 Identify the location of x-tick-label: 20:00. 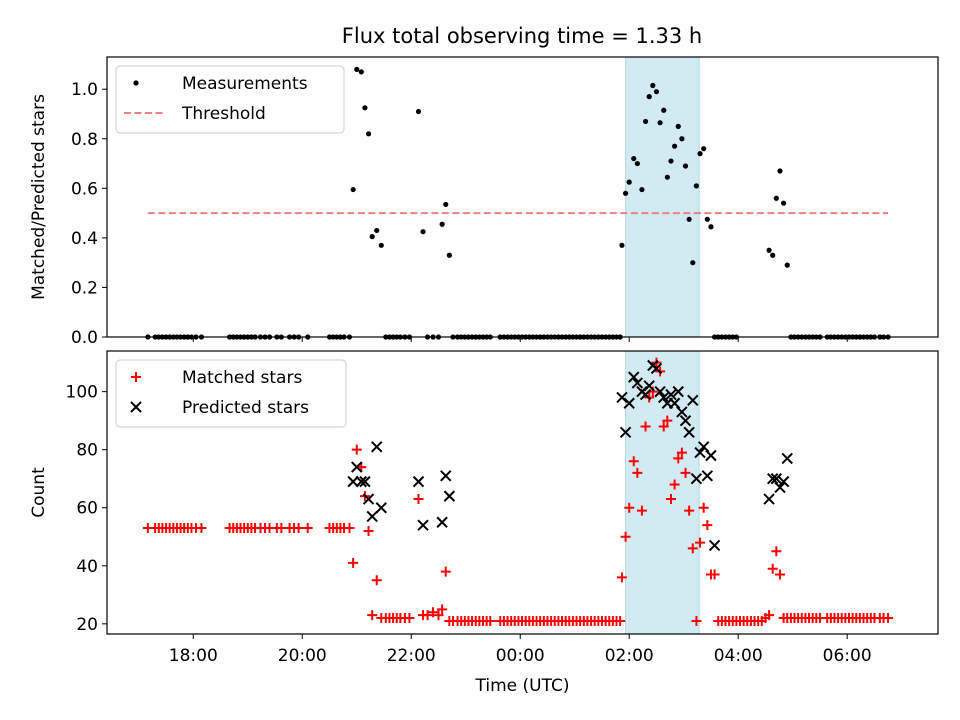
(302, 656).